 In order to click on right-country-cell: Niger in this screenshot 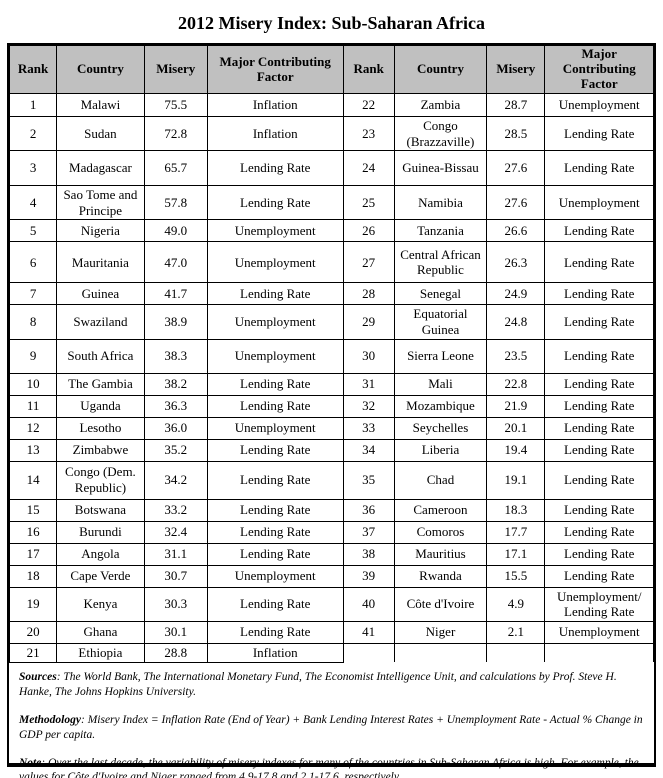, I will do `click(440, 632)`.